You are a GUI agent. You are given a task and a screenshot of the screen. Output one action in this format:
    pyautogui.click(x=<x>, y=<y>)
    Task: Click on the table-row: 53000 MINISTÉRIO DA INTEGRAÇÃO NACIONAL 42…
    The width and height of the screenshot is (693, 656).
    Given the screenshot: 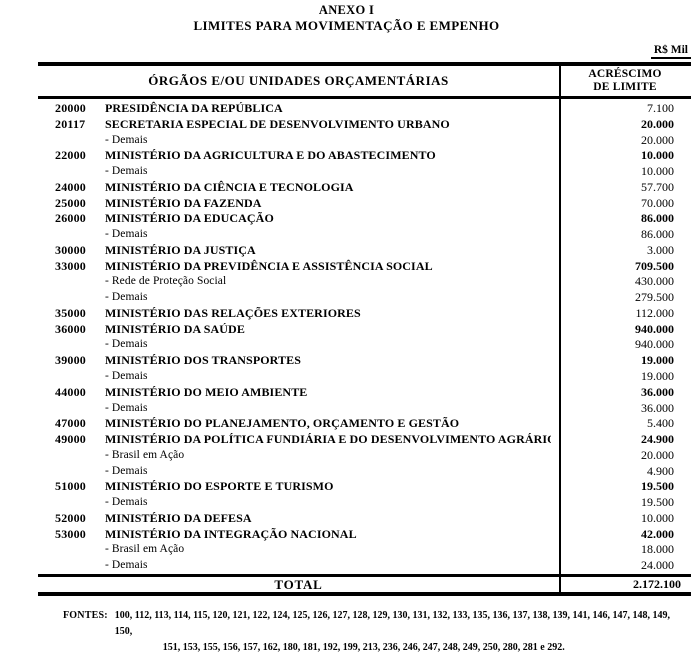 What is the action you would take?
    pyautogui.click(x=364, y=535)
    